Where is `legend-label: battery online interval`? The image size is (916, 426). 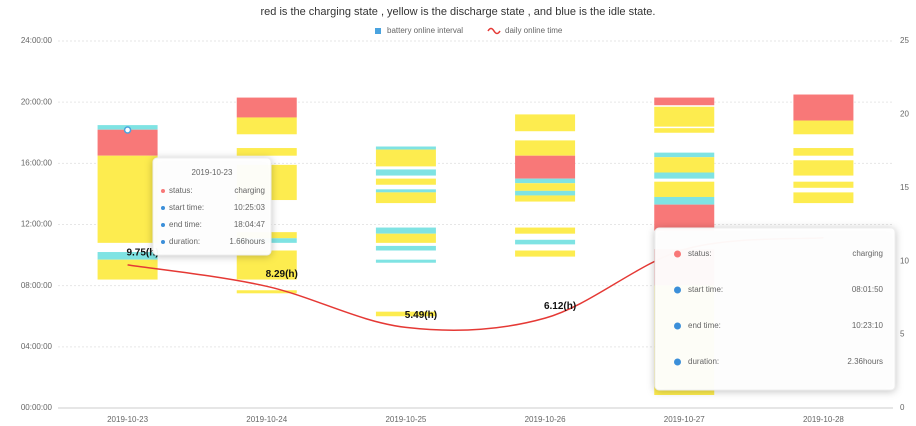
legend-label: battery online interval is located at coordinates (425, 30).